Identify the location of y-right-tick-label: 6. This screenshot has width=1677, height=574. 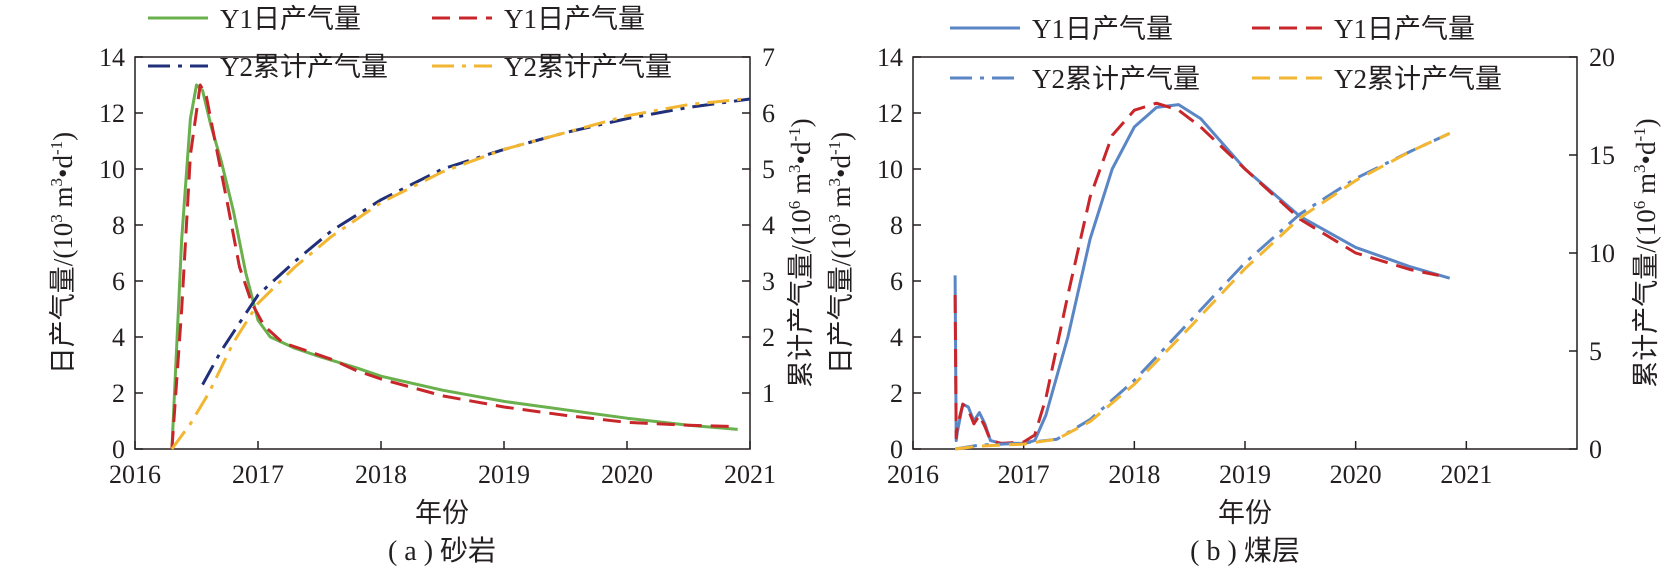
(768, 113).